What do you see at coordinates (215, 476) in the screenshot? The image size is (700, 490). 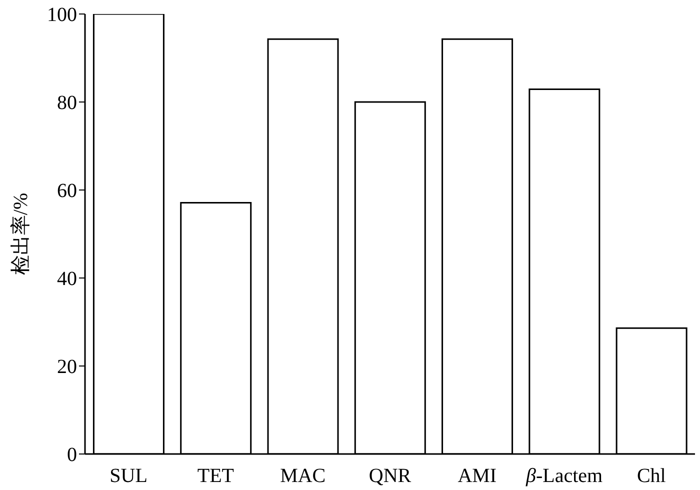 I see `x-tick-label: TET` at bounding box center [215, 476].